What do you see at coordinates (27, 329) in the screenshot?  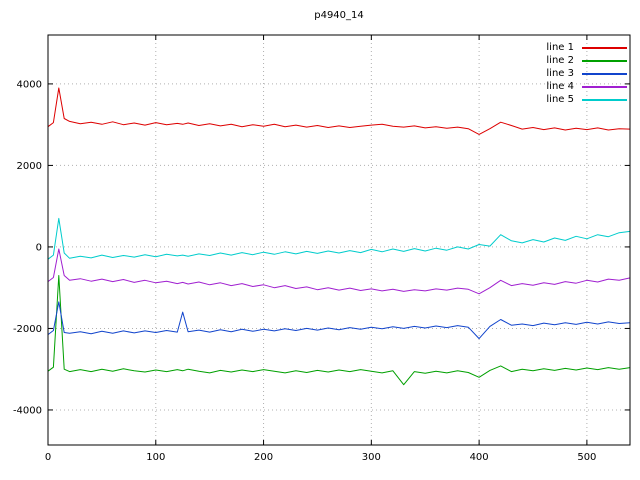 I see `svg-text: -2000` at bounding box center [27, 329].